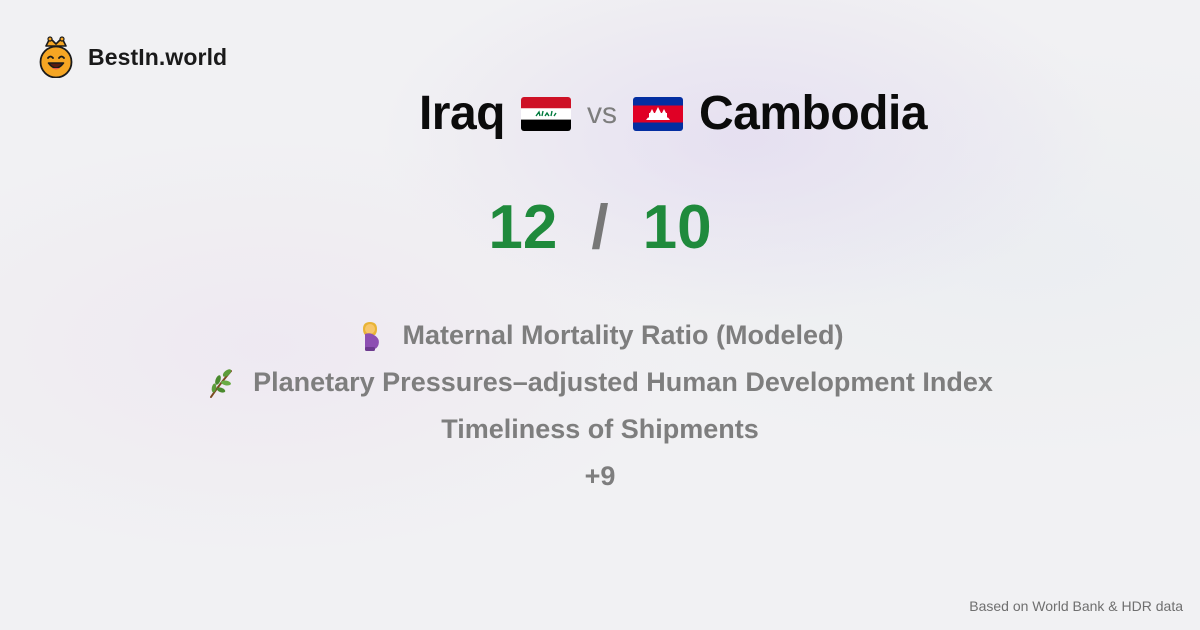 The width and height of the screenshot is (1200, 630). What do you see at coordinates (158, 56) in the screenshot?
I see `brand-name: BestIn.world` at bounding box center [158, 56].